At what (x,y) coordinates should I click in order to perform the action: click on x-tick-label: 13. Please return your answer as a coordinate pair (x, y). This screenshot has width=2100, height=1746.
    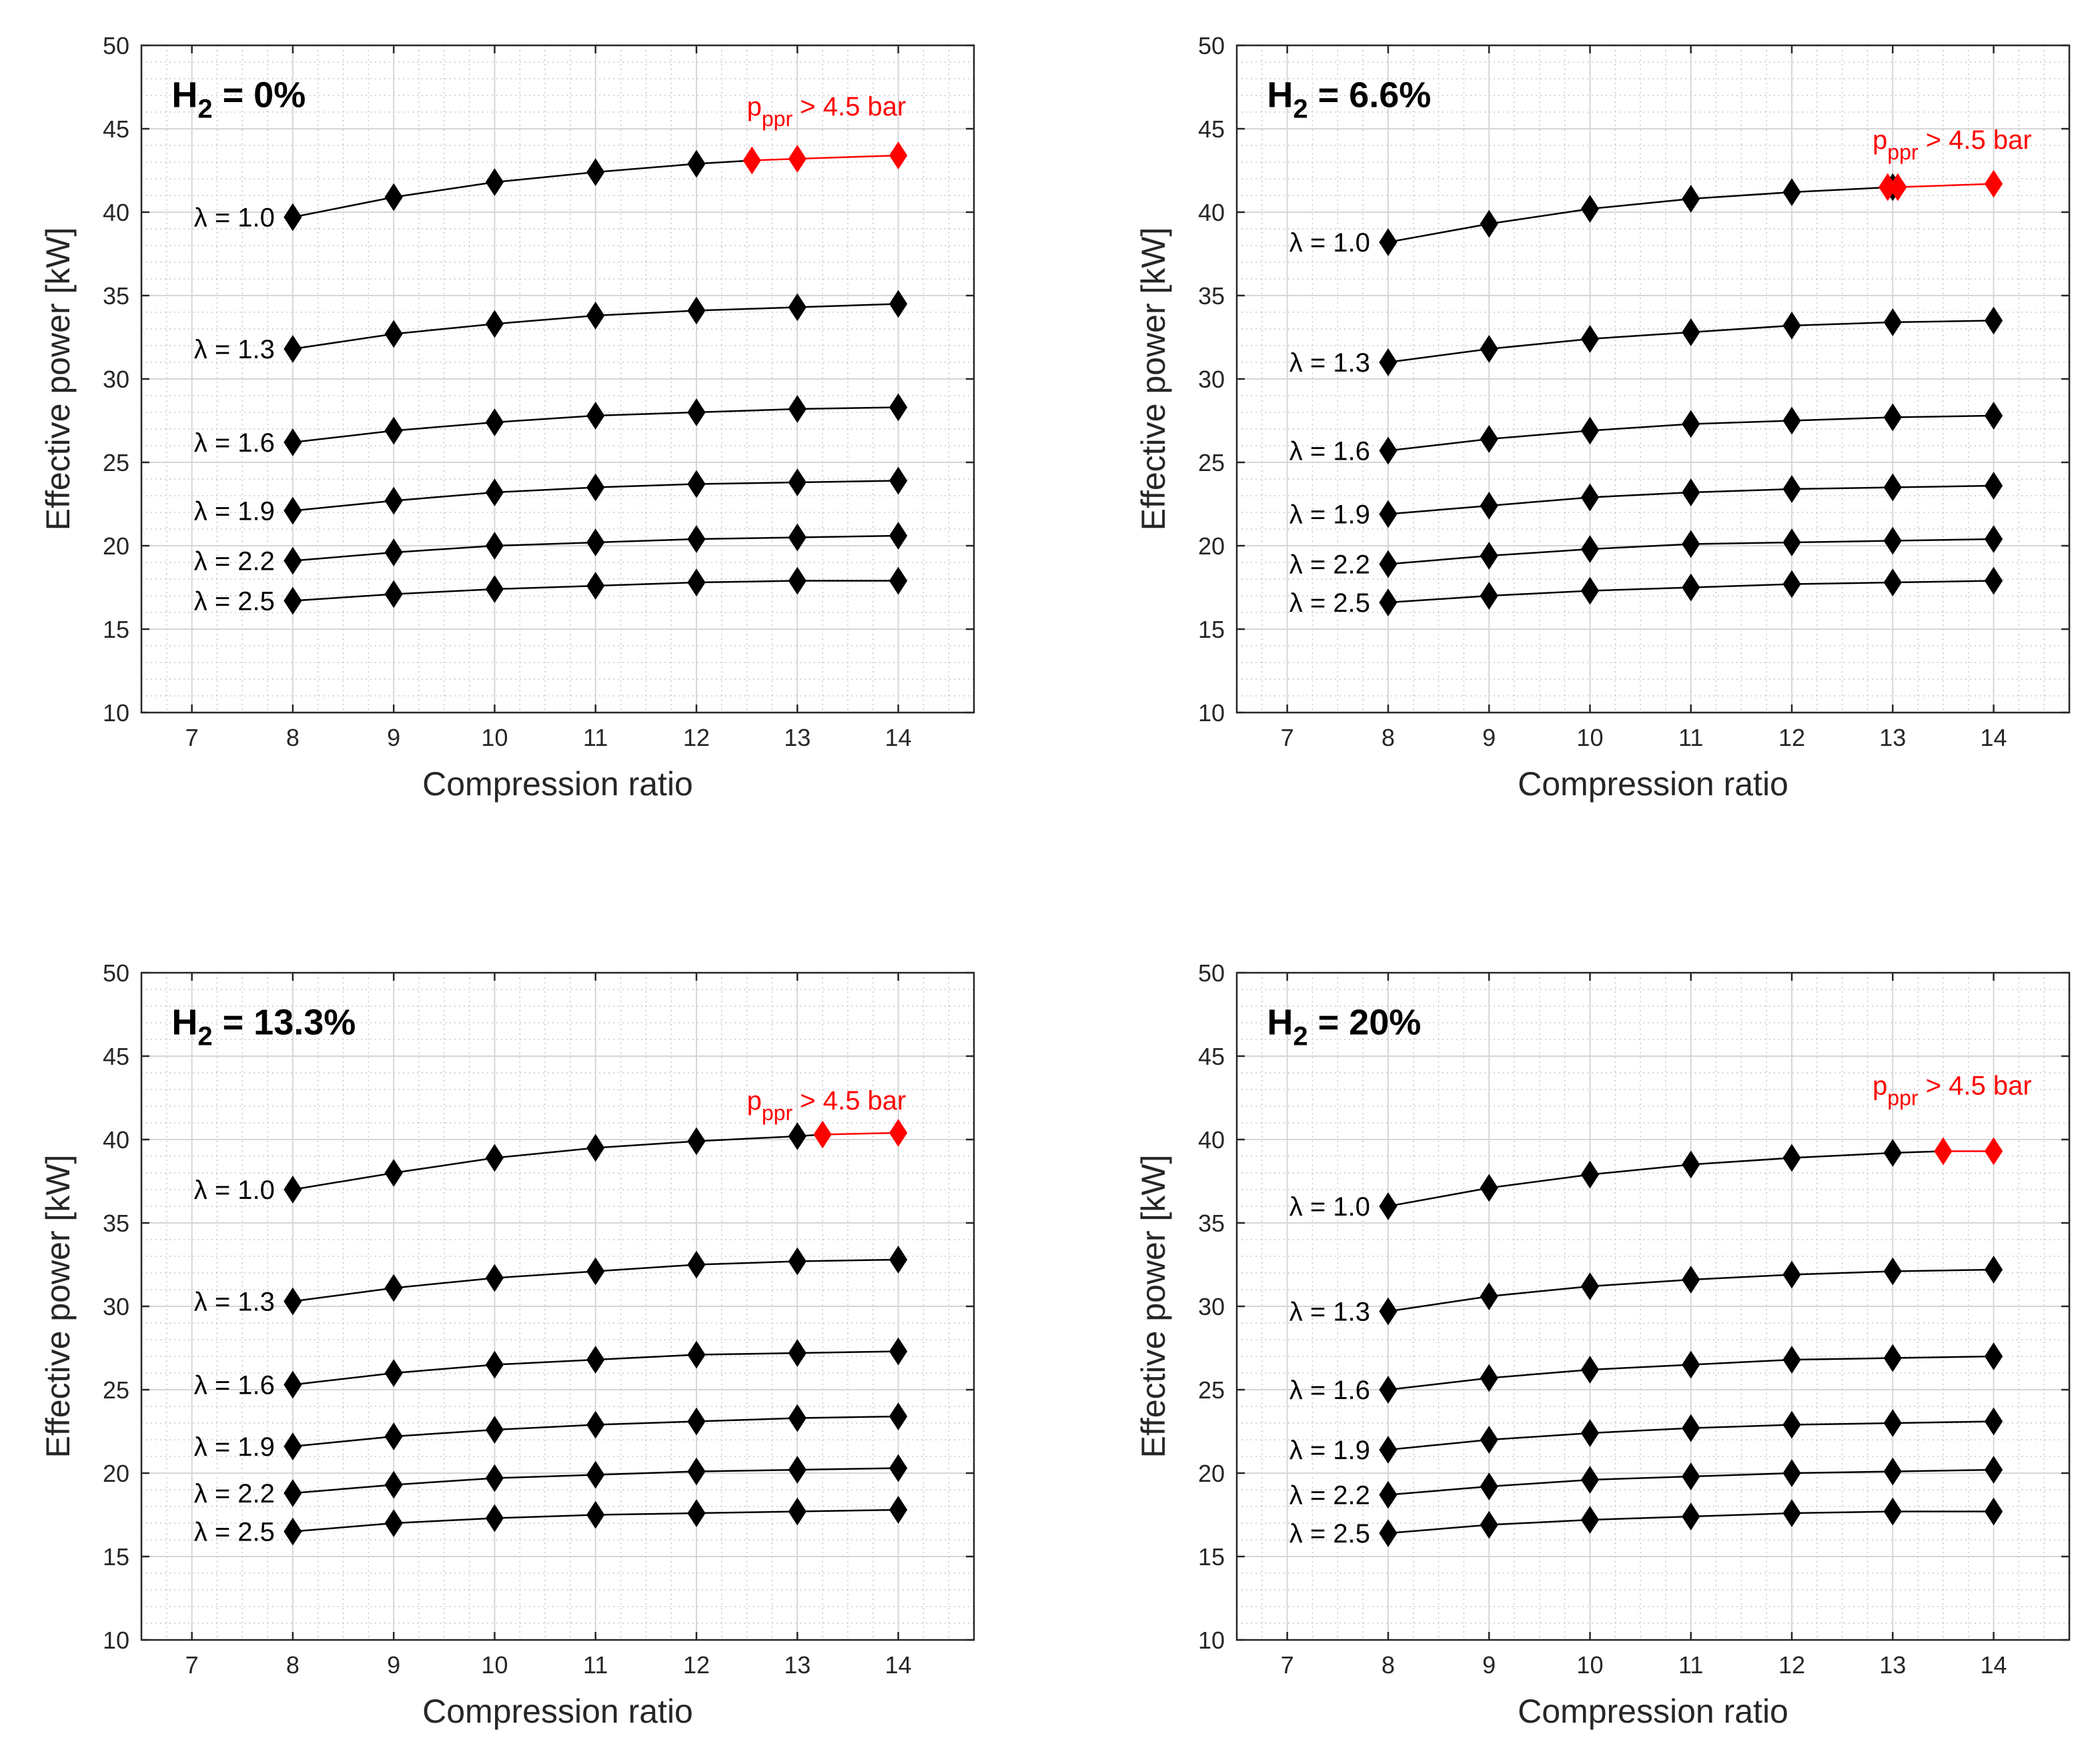
    Looking at the image, I should click on (1892, 737).